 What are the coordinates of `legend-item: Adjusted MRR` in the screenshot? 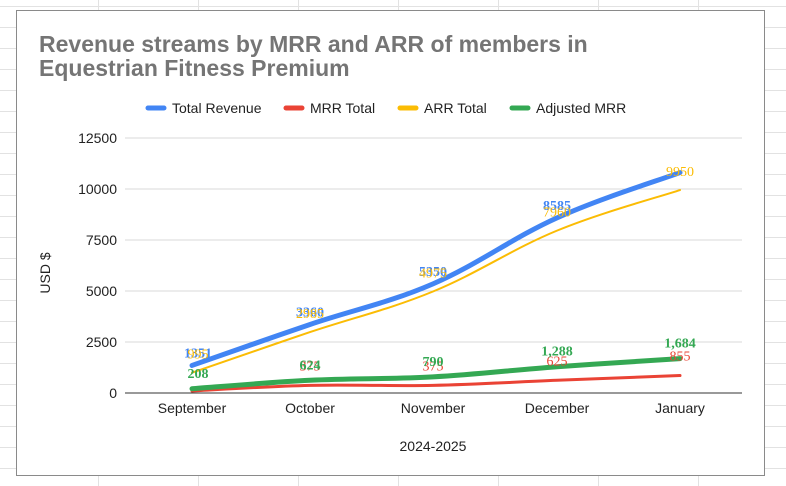 It's located at (567, 108).